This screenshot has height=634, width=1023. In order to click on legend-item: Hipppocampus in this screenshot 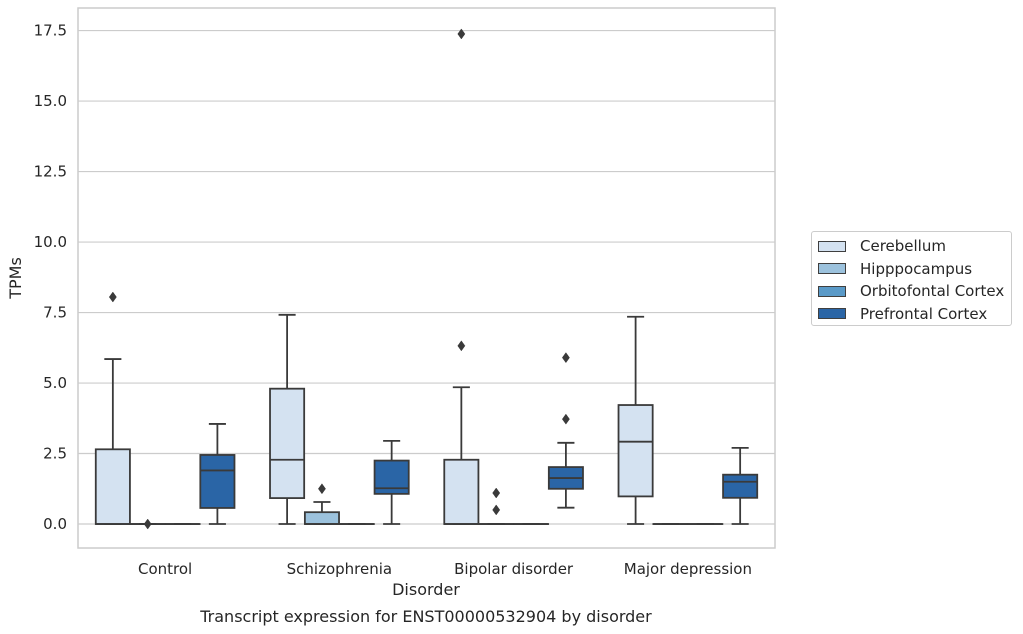, I will do `click(914, 269)`.